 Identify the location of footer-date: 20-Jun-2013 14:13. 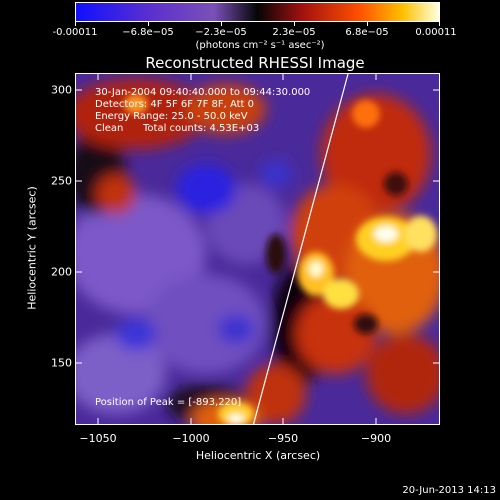
(449, 490).